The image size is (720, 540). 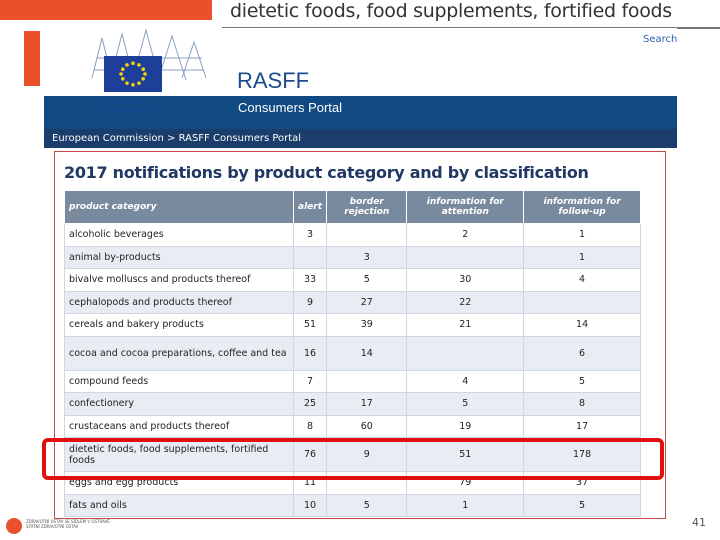 I want to click on cell-count: 21, so click(x=465, y=325).